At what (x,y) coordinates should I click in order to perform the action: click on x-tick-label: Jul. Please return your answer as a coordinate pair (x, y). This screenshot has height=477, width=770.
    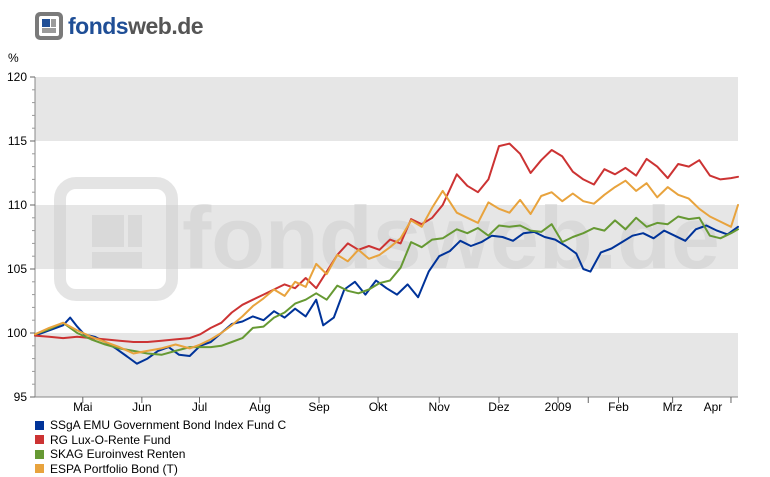
    Looking at the image, I should click on (199, 407).